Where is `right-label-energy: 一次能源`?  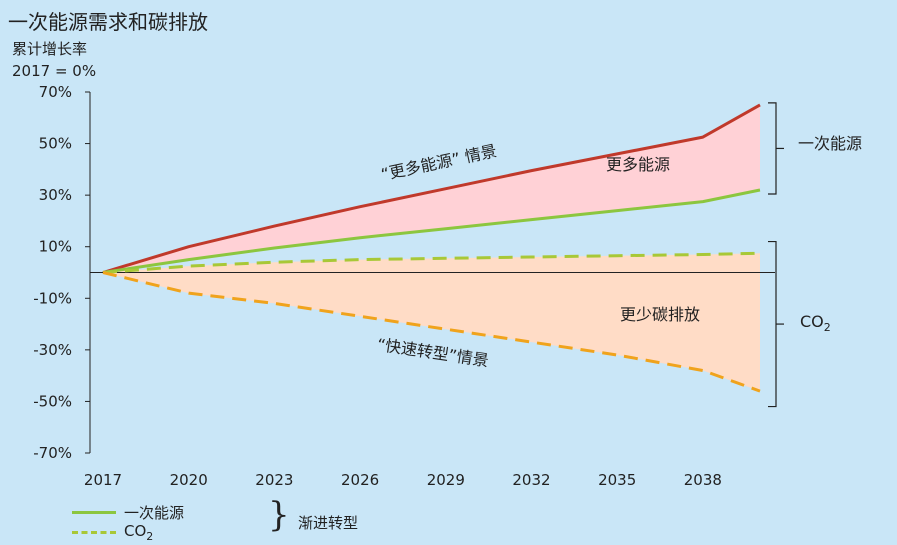 right-label-energy: 一次能源 is located at coordinates (830, 143).